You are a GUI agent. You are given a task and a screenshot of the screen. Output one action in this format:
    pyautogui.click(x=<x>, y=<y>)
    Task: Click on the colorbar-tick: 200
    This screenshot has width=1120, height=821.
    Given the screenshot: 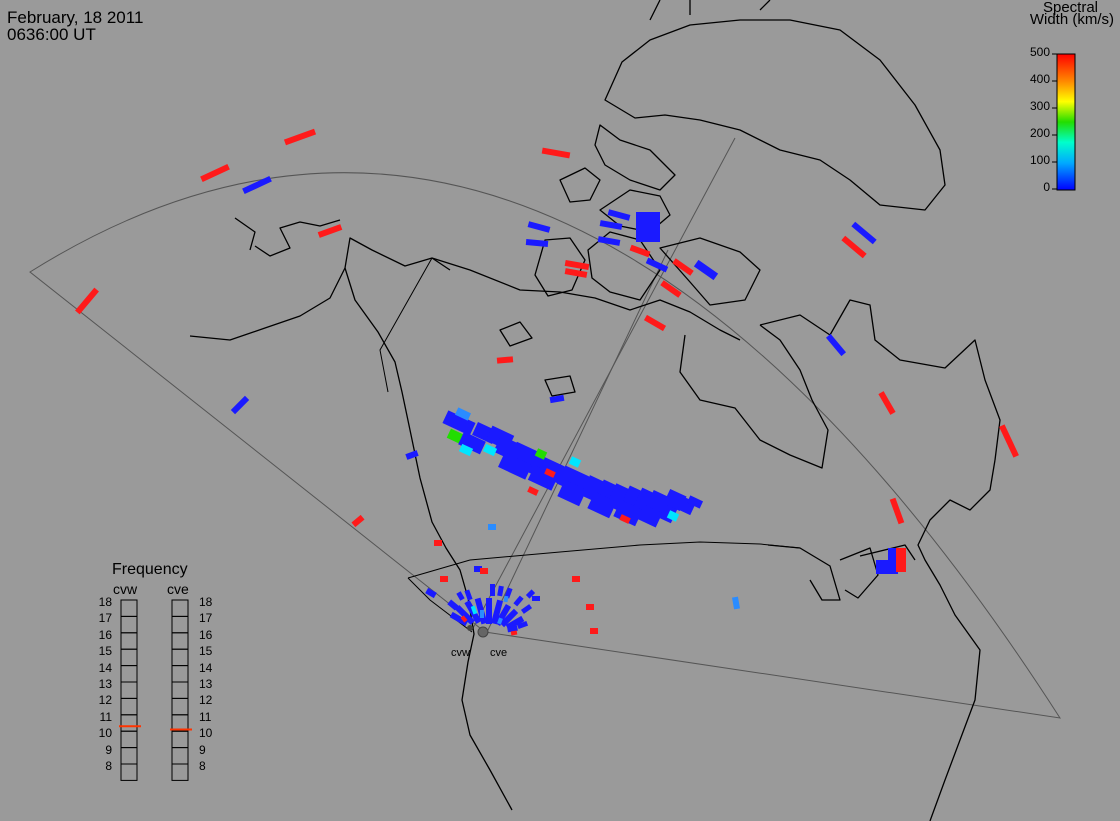 What is the action you would take?
    pyautogui.click(x=1039, y=133)
    